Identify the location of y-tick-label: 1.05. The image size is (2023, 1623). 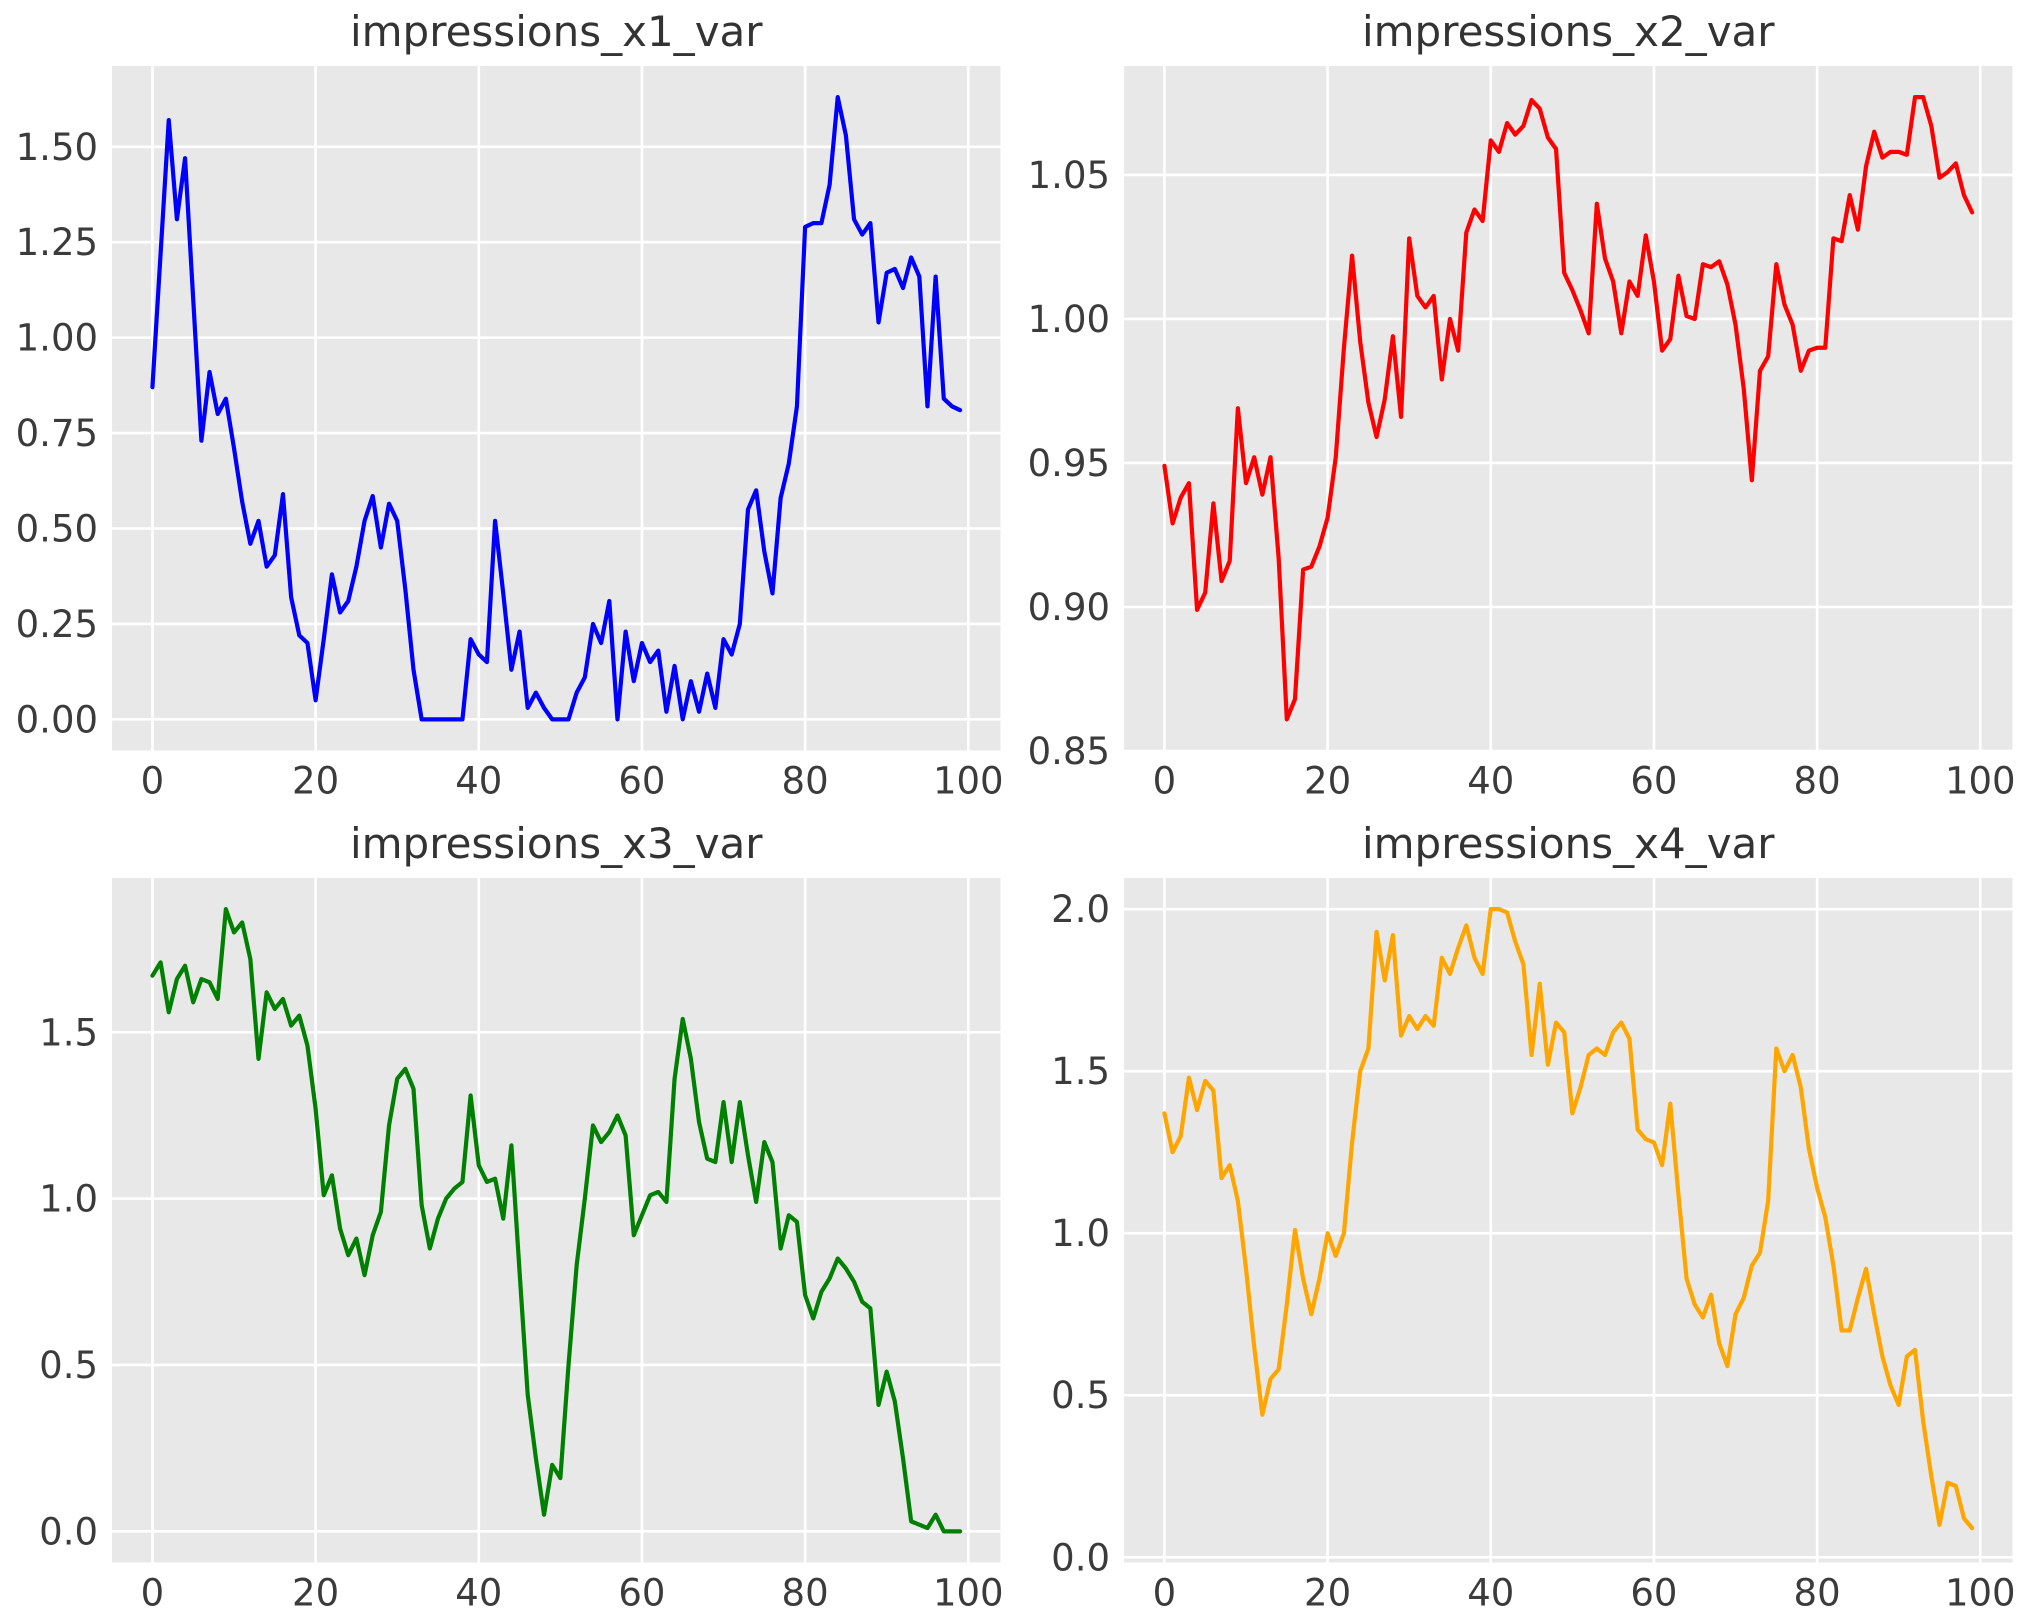
(1068, 175).